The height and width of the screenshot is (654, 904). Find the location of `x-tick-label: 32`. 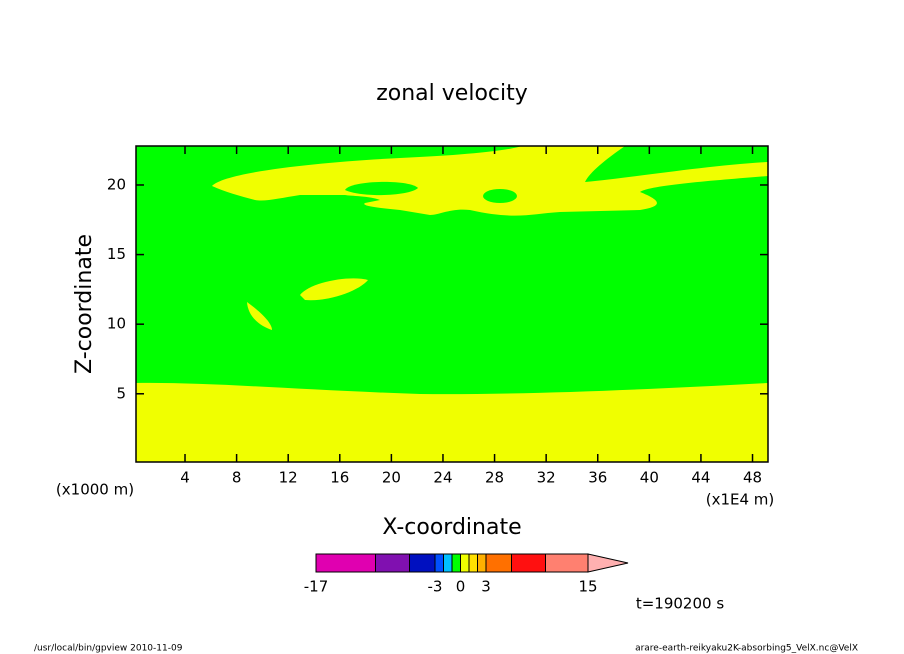

x-tick-label: 32 is located at coordinates (546, 478).